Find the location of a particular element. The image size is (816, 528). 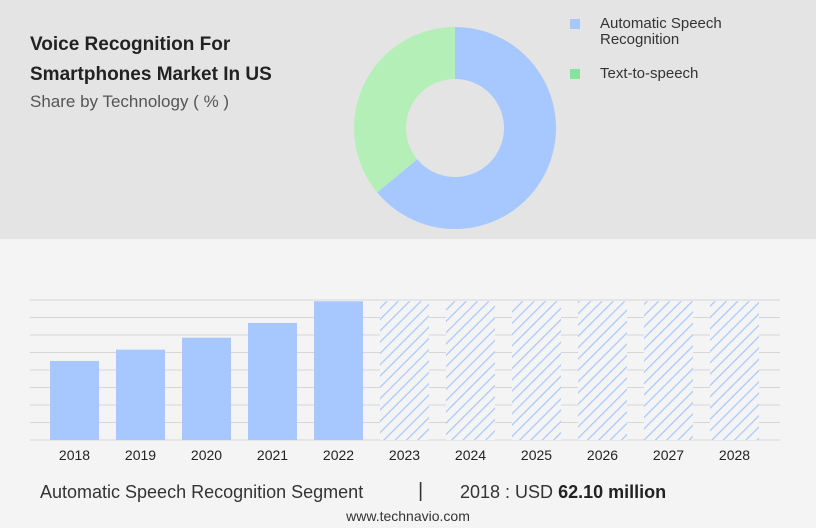

donut-chart is located at coordinates (455, 128).